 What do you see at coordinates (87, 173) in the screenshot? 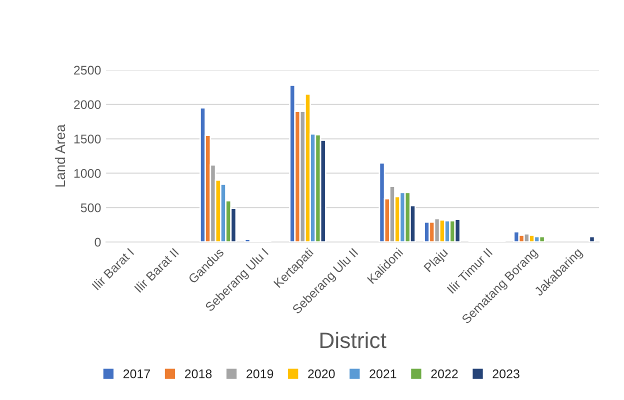
I see `y-tick-label: 1000` at bounding box center [87, 173].